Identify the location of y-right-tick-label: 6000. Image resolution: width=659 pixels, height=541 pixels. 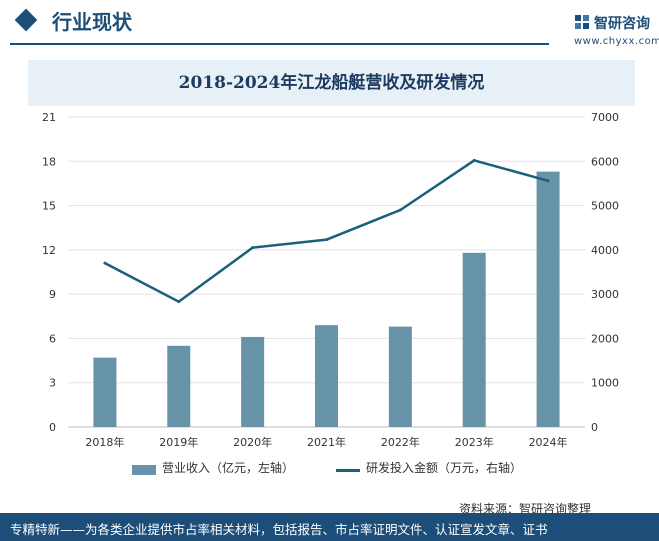
(605, 161).